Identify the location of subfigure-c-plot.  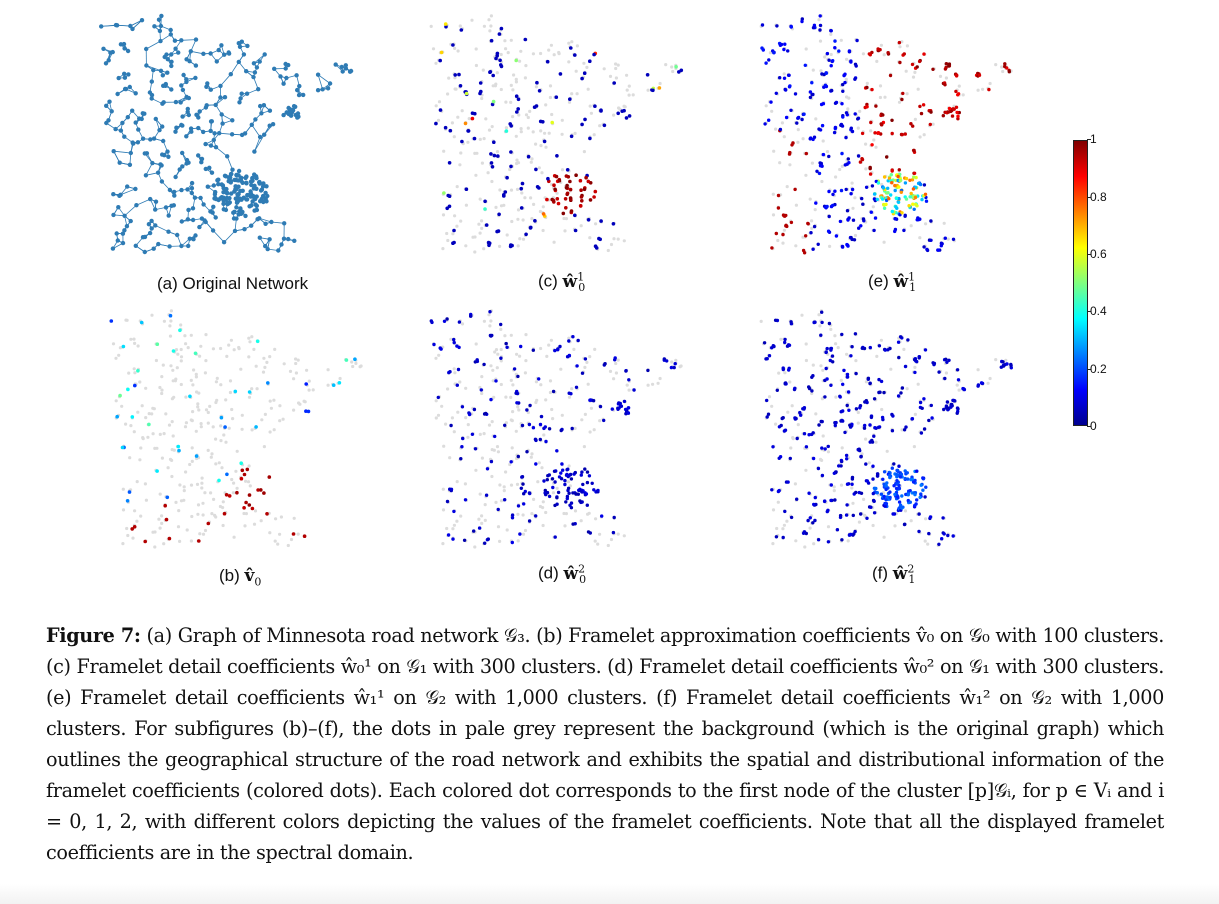
(570, 135).